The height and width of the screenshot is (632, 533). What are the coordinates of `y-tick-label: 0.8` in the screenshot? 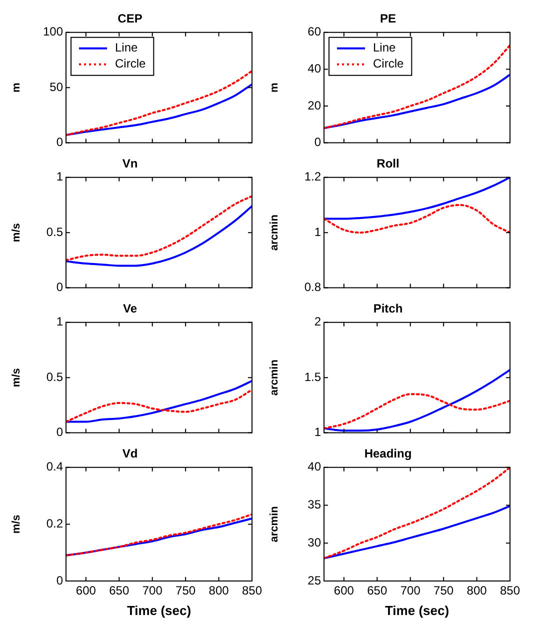 It's located at (313, 287).